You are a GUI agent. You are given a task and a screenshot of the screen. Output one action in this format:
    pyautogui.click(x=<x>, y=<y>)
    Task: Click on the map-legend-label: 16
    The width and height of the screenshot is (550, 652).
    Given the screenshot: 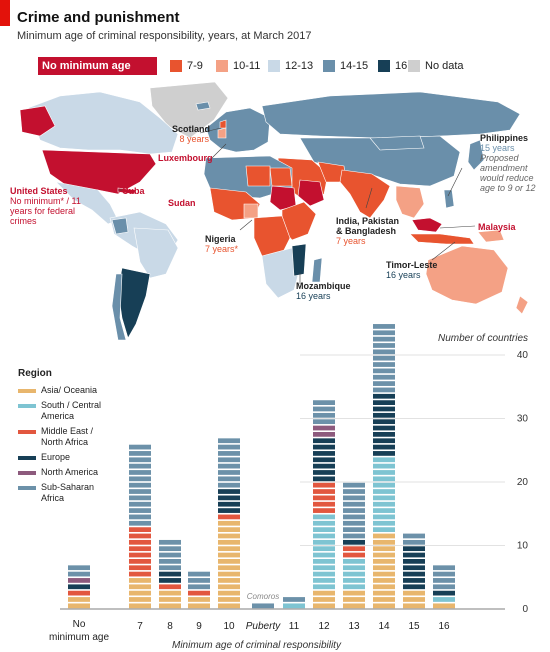 What is the action you would take?
    pyautogui.click(x=401, y=66)
    